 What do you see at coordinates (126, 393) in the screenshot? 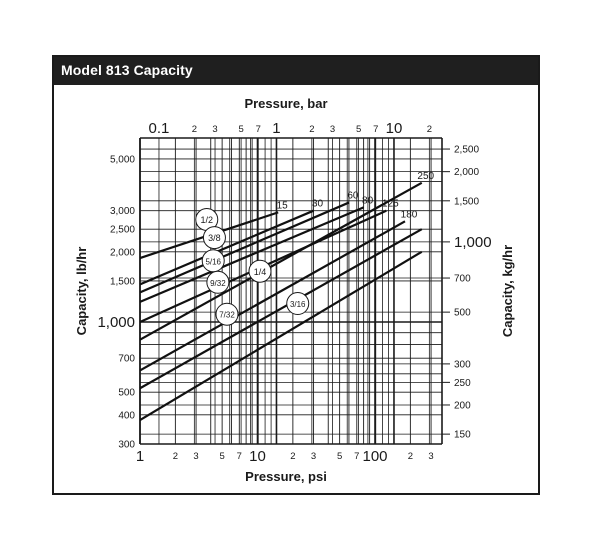
I see `y-axis-tick: 500` at bounding box center [126, 393].